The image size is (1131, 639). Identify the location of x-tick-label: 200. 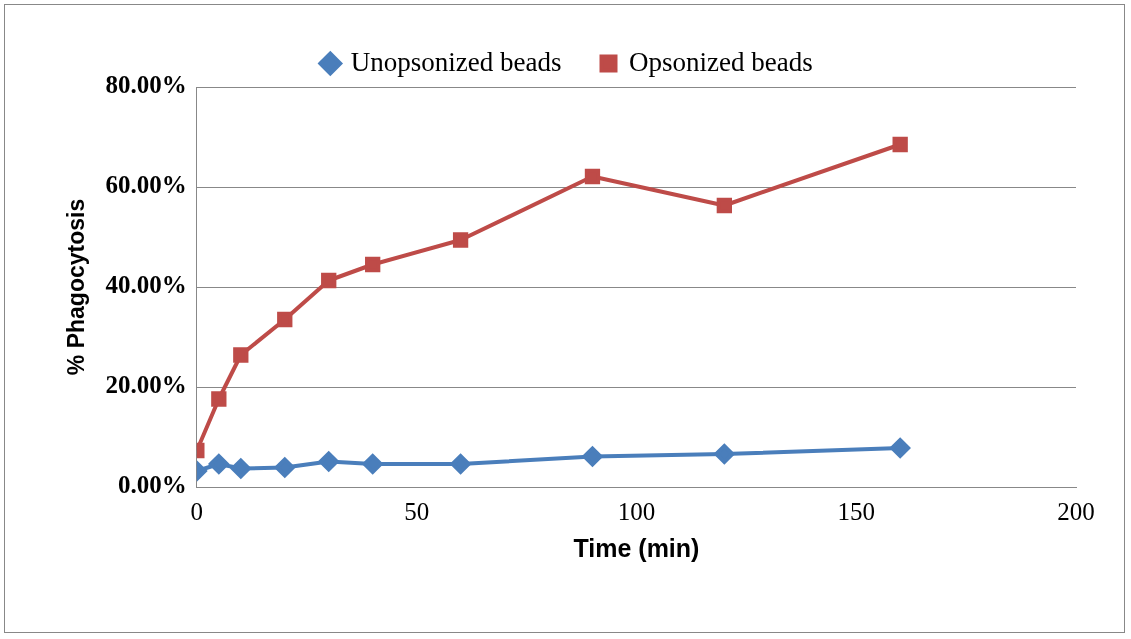
(1076, 511).